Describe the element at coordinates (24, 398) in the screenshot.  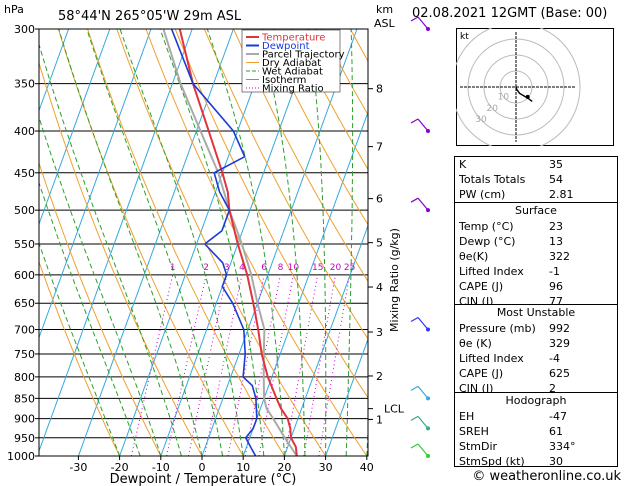
I see `pressure-tick-label: 850` at that location.